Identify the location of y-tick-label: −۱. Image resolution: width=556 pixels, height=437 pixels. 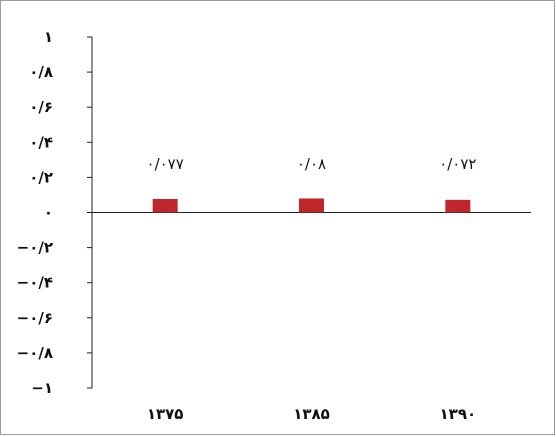
(42, 388).